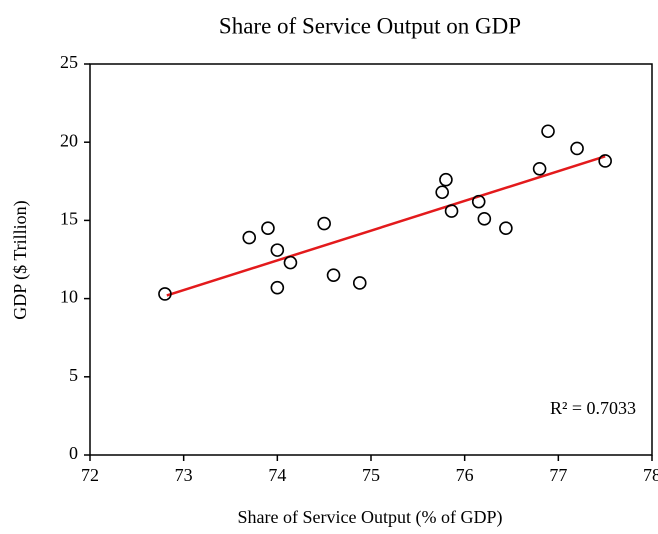  What do you see at coordinates (277, 475) in the screenshot?
I see `x-tick-label: 74` at bounding box center [277, 475].